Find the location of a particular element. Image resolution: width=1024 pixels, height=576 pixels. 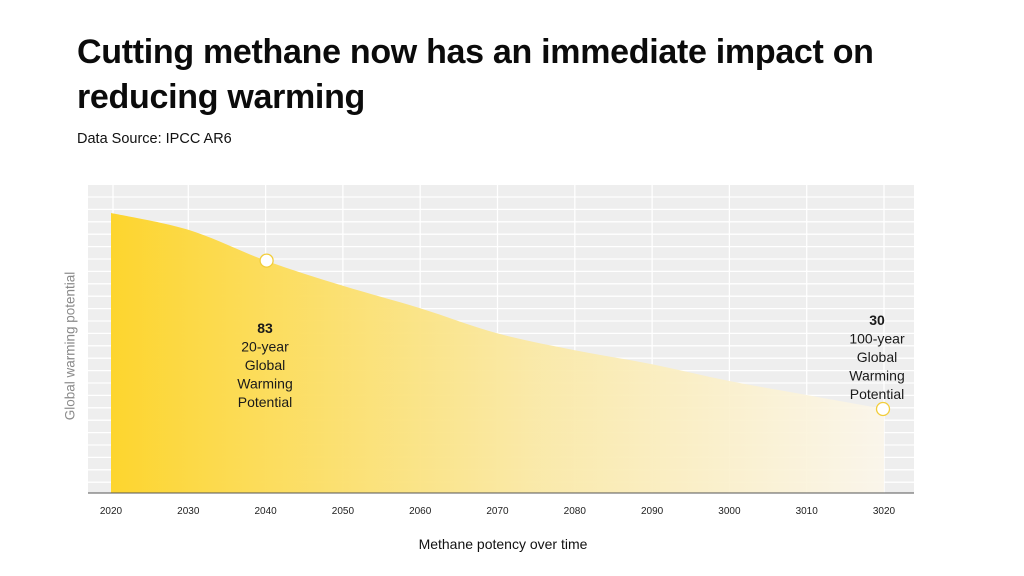

x-tick-label: 2090 is located at coordinates (652, 511).